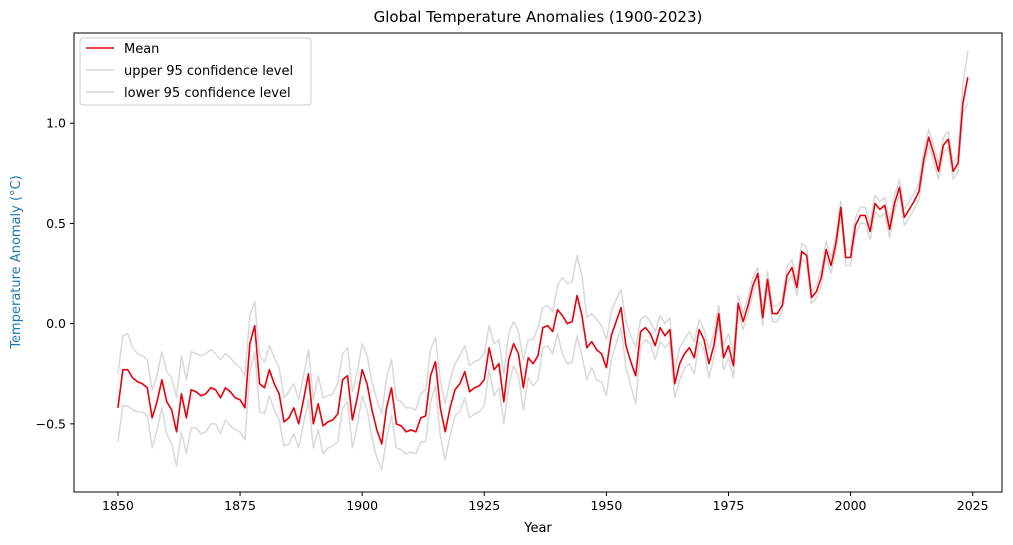 This screenshot has height=545, width=1013. What do you see at coordinates (729, 505) in the screenshot?
I see `x-tick-label: 1975` at bounding box center [729, 505].